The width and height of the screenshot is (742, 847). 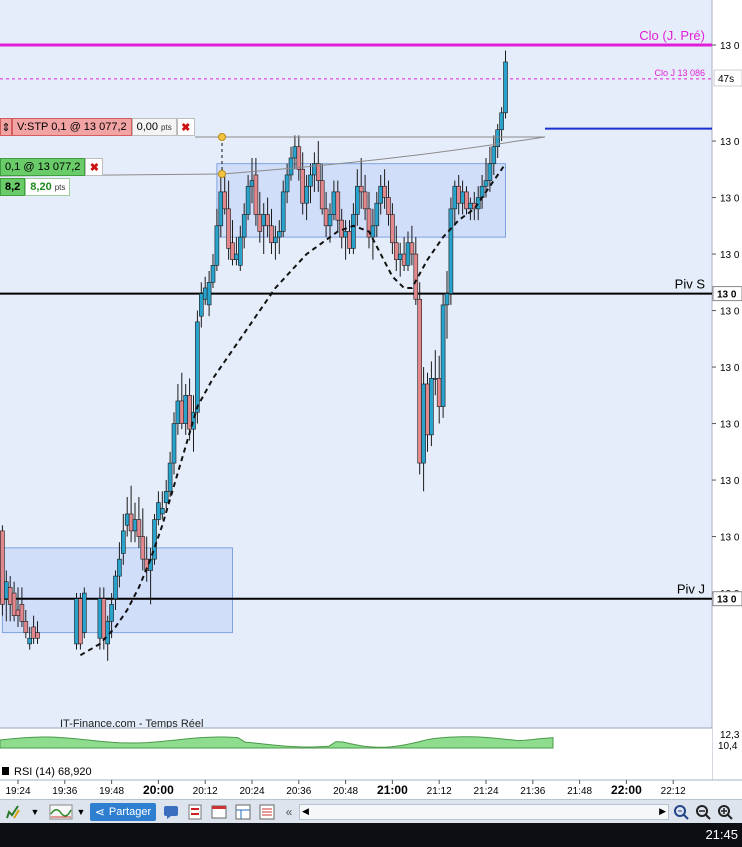 I want to click on taskbar: 21:45, so click(x=371, y=835).